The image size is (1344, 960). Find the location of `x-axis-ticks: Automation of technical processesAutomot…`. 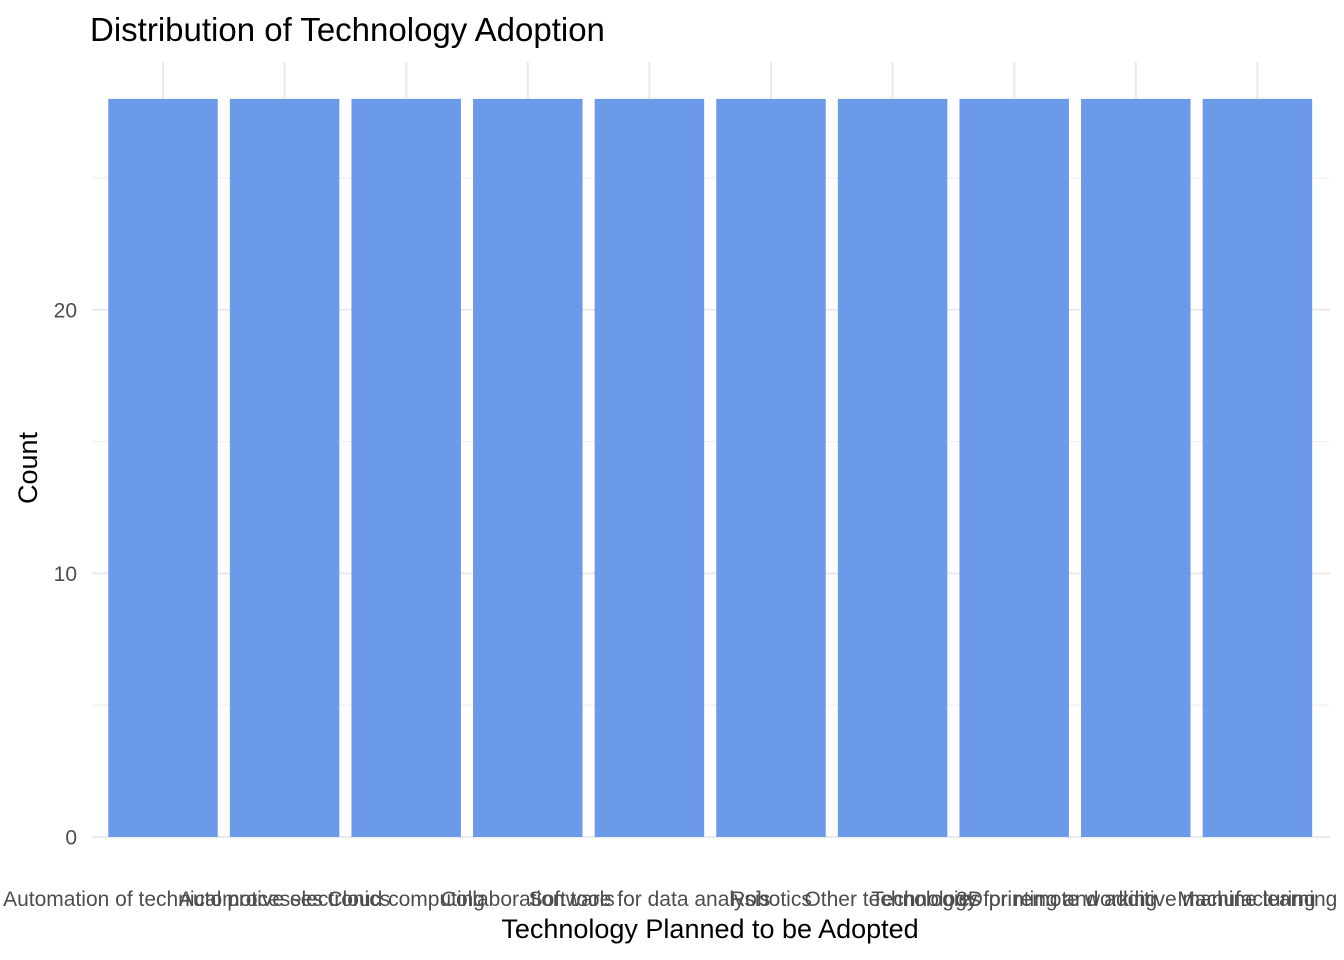

x-axis-ticks: Automation of technical processesAutomot… is located at coordinates (670, 899).